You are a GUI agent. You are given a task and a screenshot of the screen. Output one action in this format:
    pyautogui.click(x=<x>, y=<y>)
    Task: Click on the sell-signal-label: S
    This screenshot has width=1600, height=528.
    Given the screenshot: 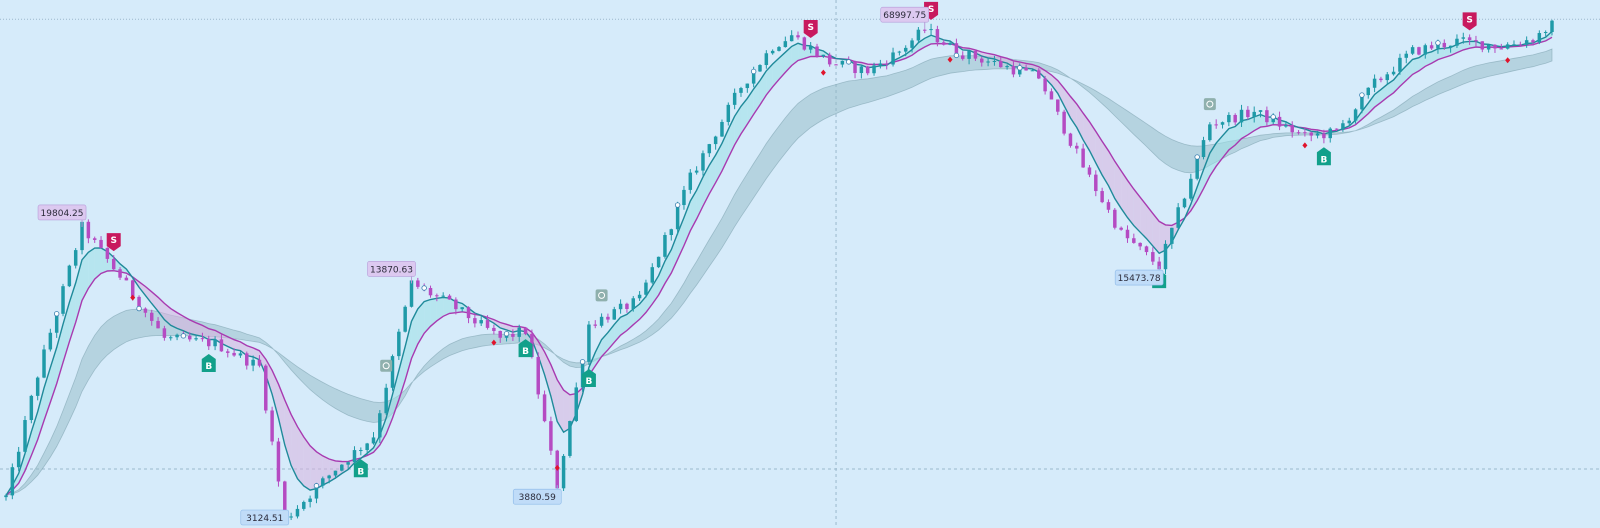 What is the action you would take?
    pyautogui.click(x=1469, y=20)
    